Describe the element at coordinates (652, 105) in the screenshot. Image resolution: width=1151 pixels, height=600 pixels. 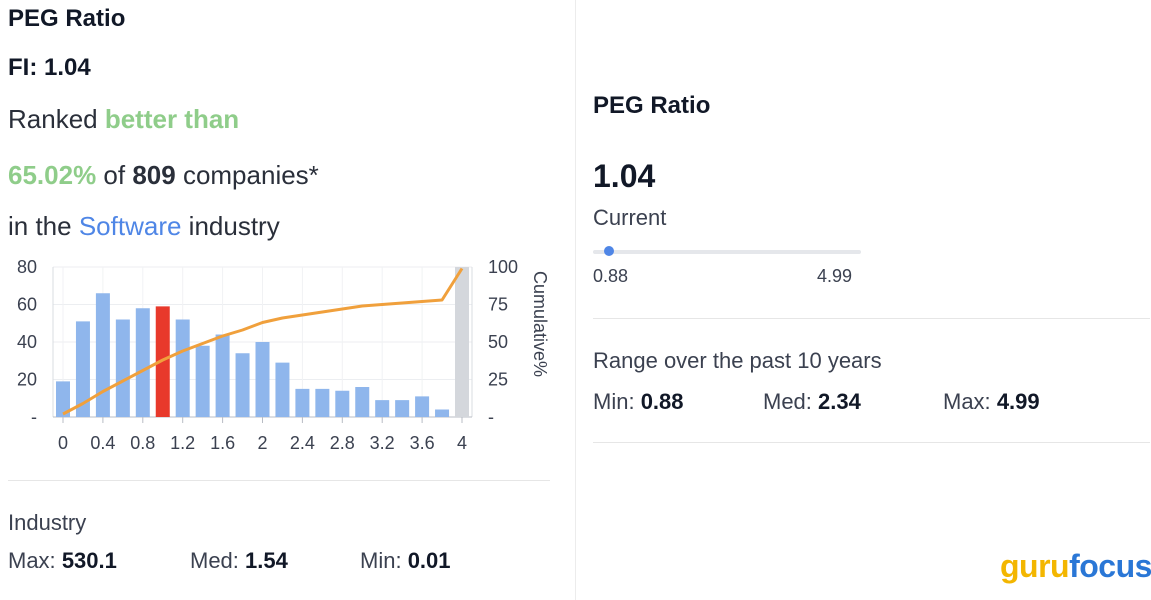
I see `right-panel-title: PEG Ratio` at that location.